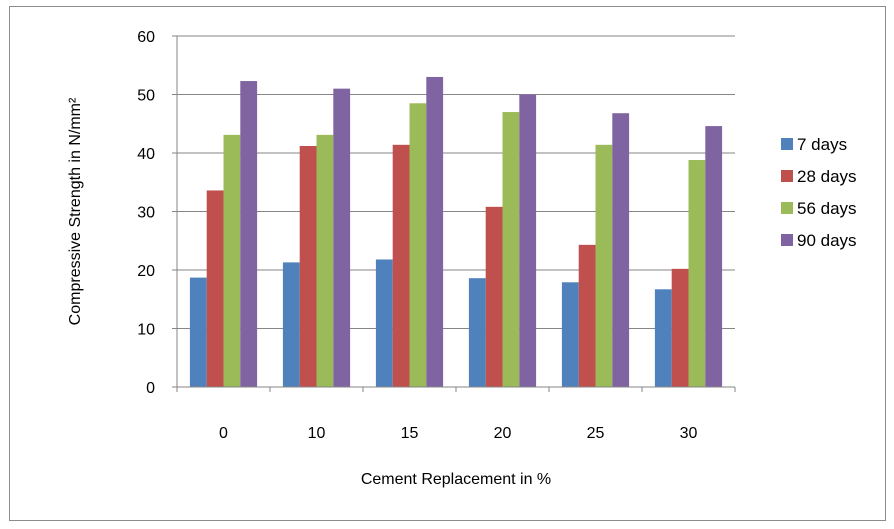  Describe the element at coordinates (223, 433) in the screenshot. I see `x-tick-label: 0` at that location.